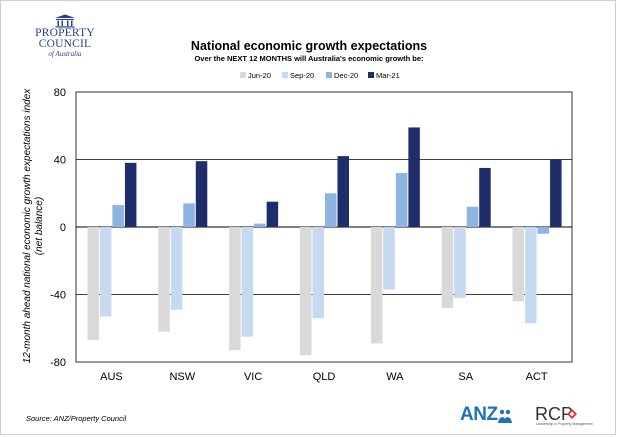  What do you see at coordinates (324, 377) in the screenshot?
I see `x-tick-label: QLD` at bounding box center [324, 377].